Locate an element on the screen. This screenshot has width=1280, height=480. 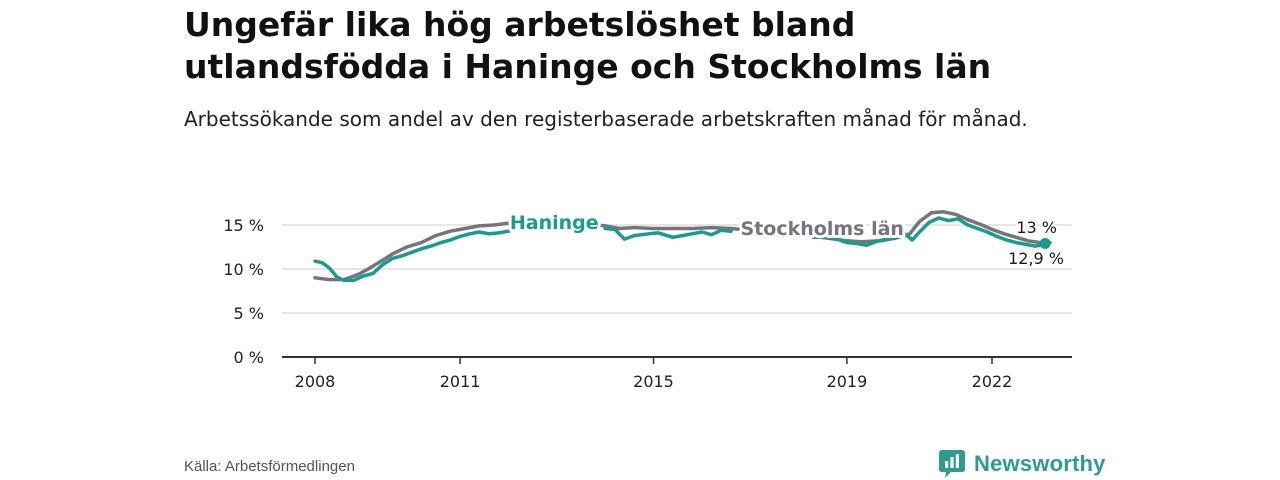
newsworthy-logo-icon is located at coordinates (952, 464).